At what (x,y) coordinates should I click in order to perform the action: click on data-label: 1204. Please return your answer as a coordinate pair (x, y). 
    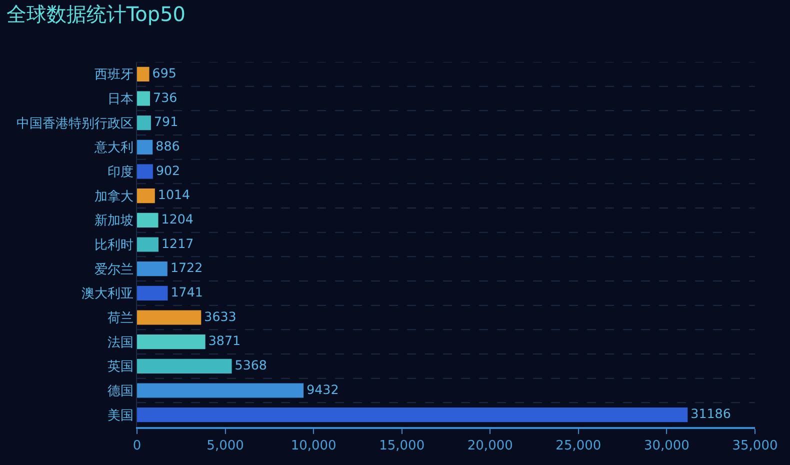
    Looking at the image, I should click on (177, 219).